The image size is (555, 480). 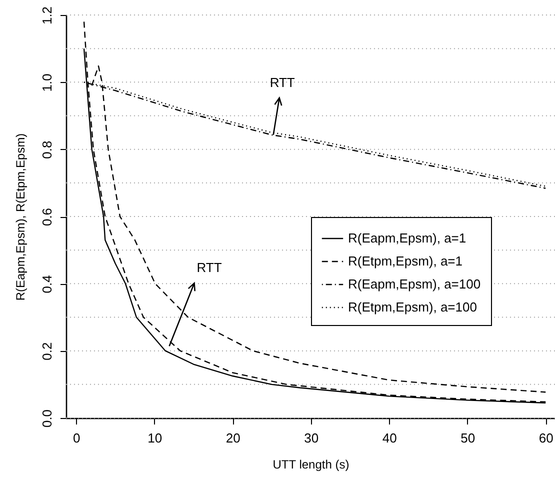 I want to click on x-tick-label: 50, so click(x=468, y=438).